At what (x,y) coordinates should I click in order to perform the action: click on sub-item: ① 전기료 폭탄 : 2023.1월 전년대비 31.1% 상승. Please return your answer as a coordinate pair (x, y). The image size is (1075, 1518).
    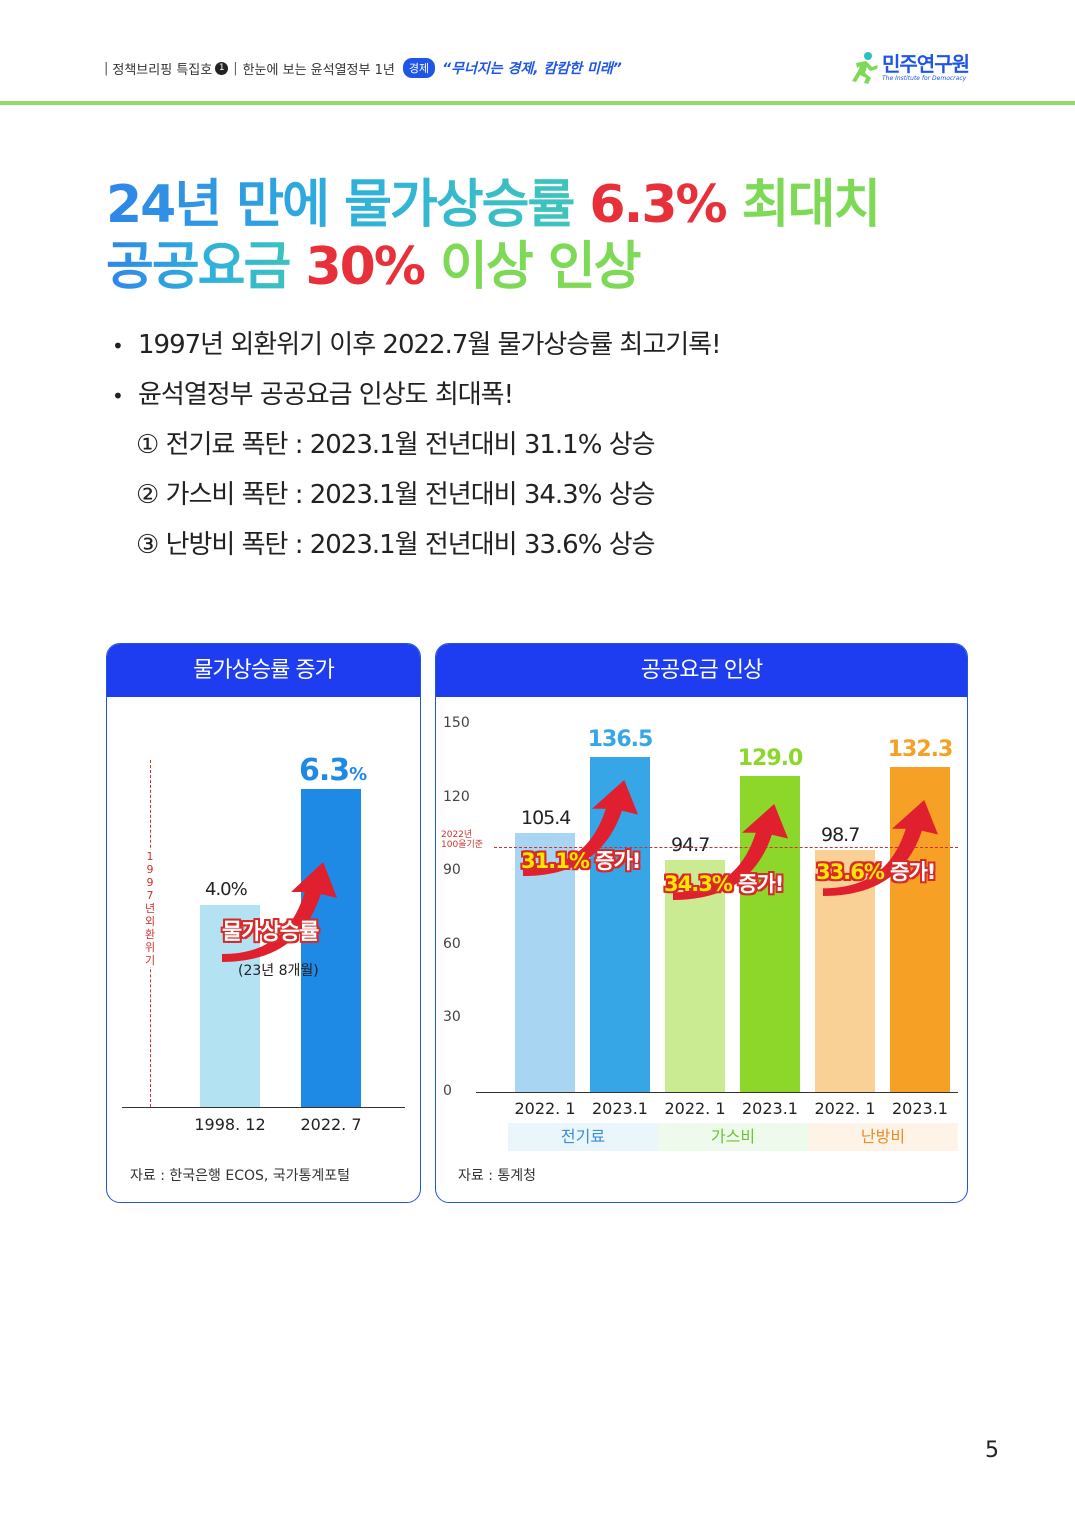
    Looking at the image, I should click on (396, 445).